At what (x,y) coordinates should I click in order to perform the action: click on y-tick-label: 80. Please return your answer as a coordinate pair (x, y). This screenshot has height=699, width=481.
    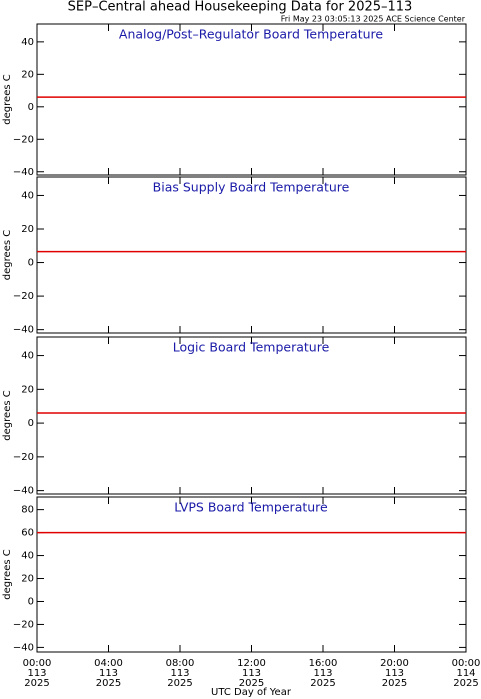
    Looking at the image, I should click on (27, 510).